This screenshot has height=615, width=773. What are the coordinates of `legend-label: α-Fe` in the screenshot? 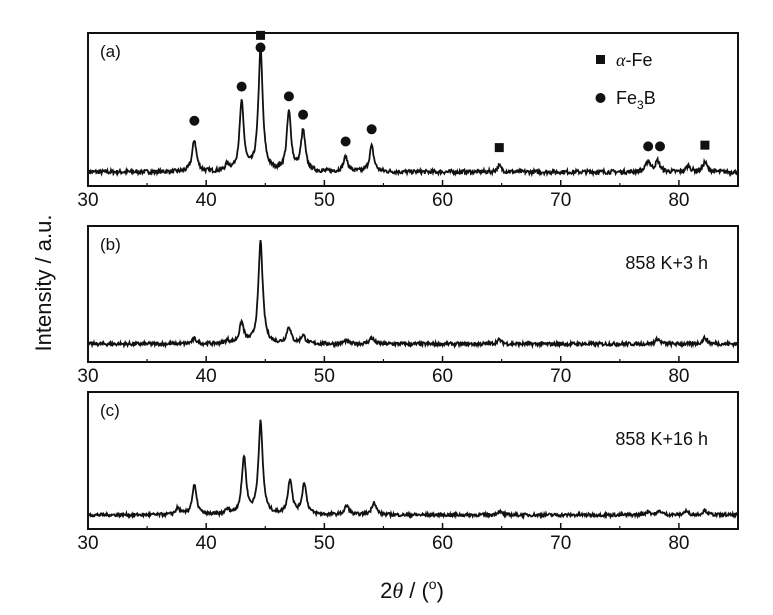 It's located at (634, 60).